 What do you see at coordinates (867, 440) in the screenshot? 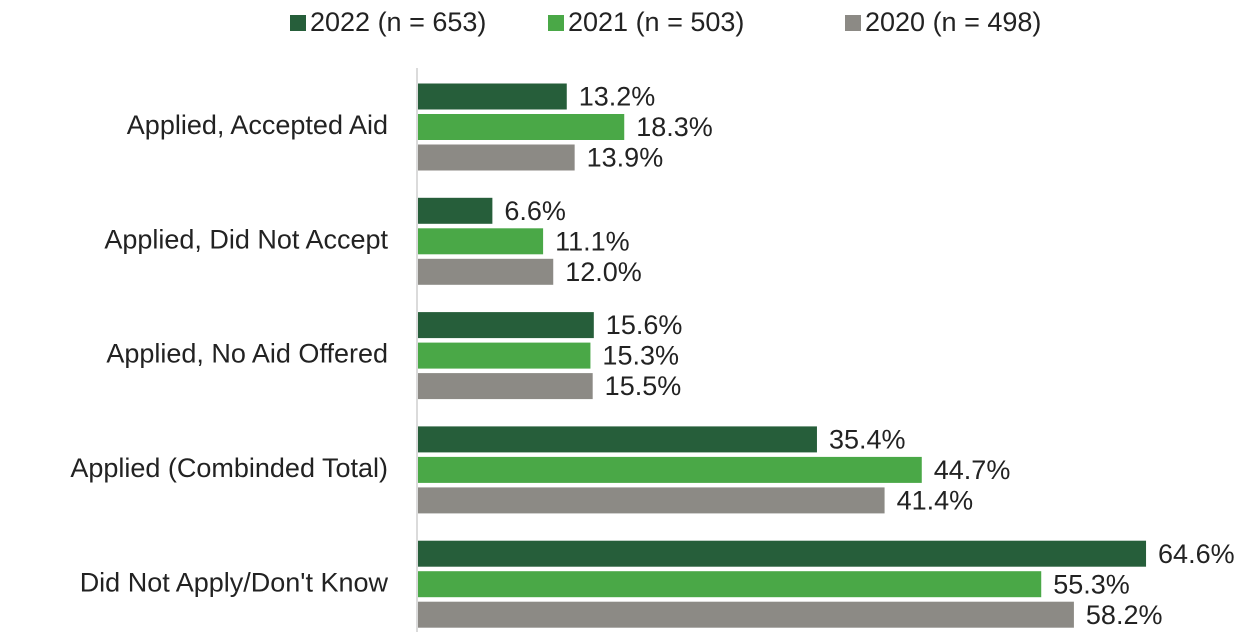
I see `value-label: 35.4%` at bounding box center [867, 440].